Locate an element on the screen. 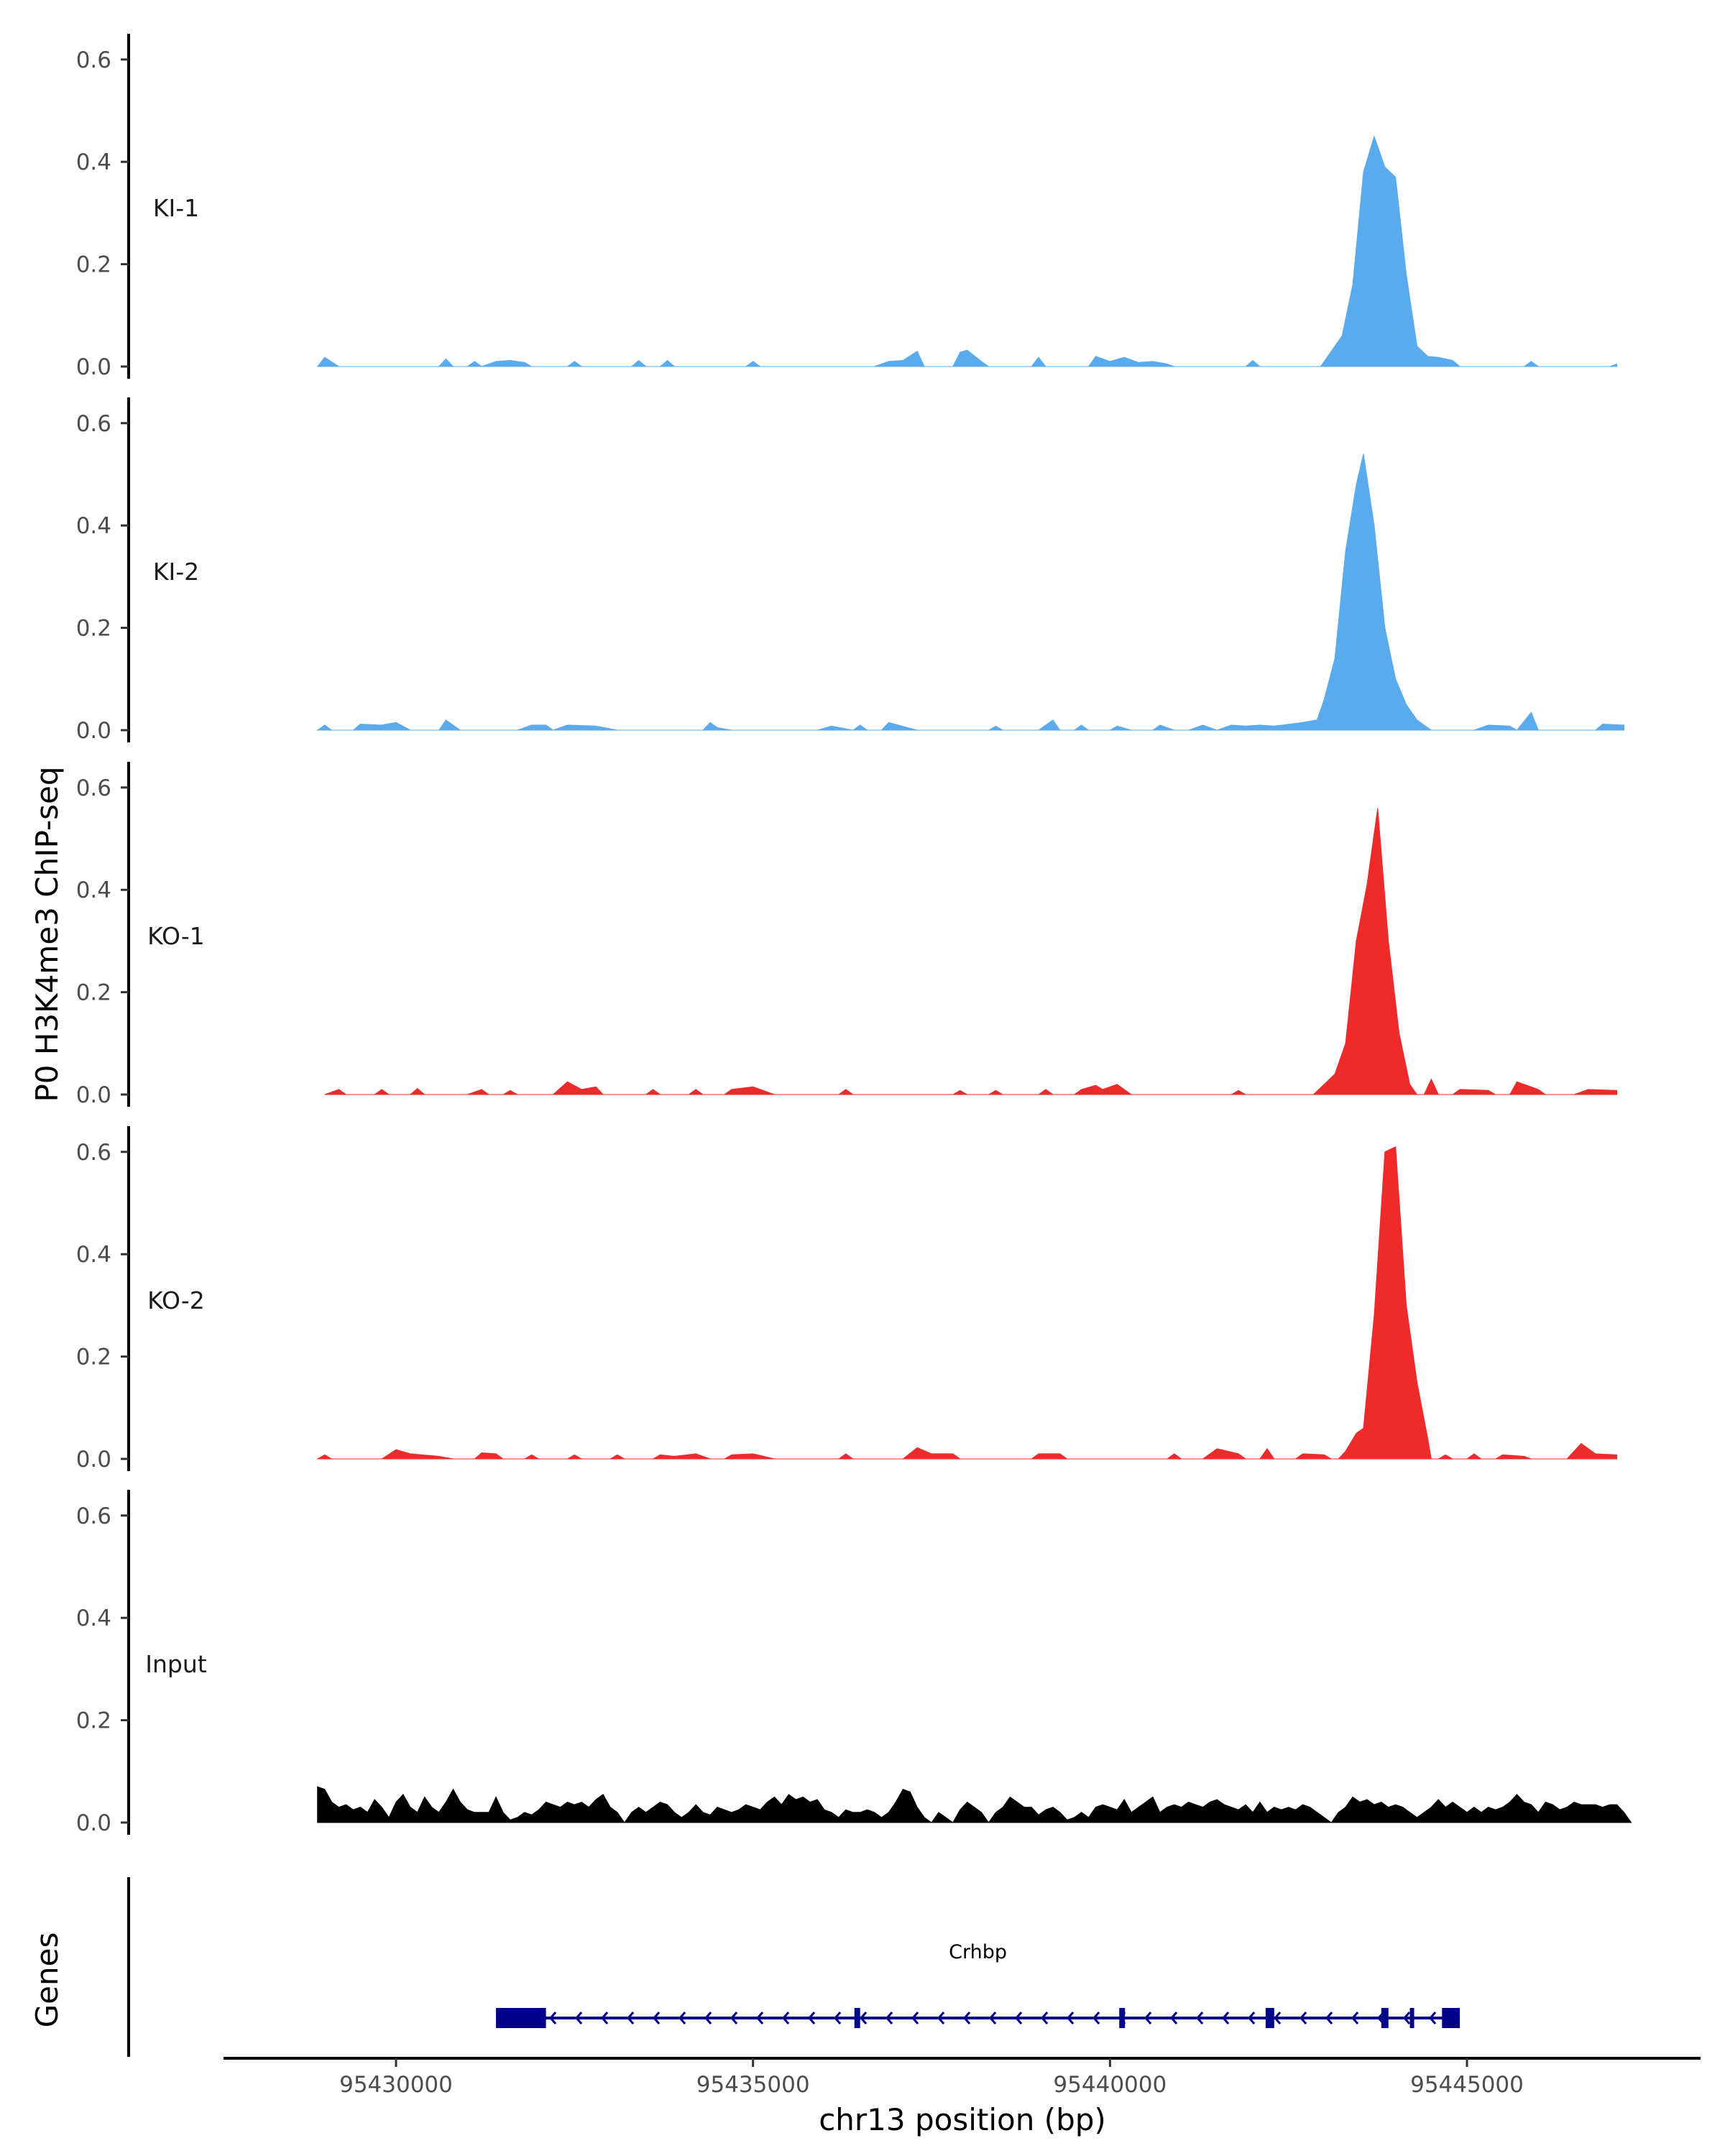 The image size is (1725, 2156). y-tick-label-ki-1-3: 0.6 is located at coordinates (93, 60).